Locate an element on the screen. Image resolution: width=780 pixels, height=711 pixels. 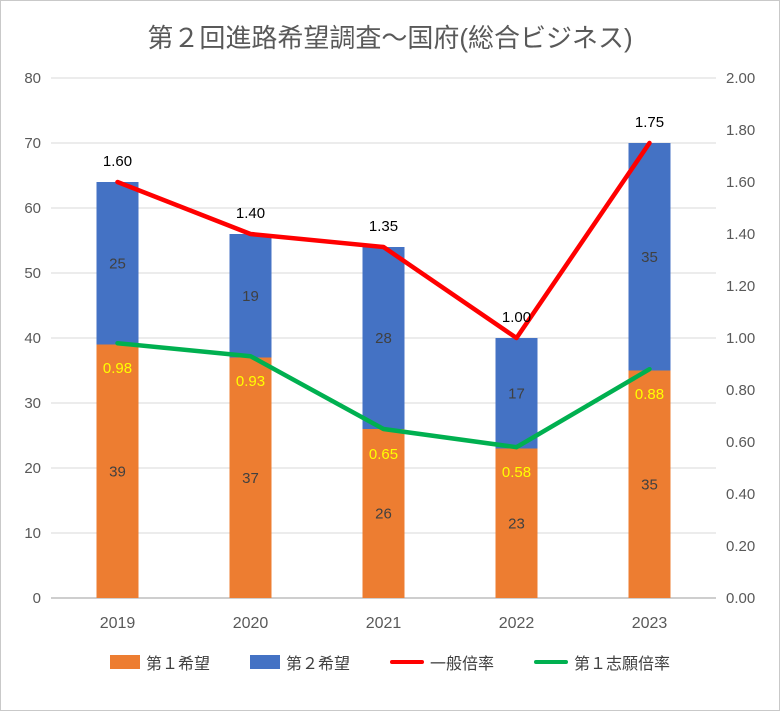
legend-item-general-ratio: 一般倍率 is located at coordinates (442, 662).